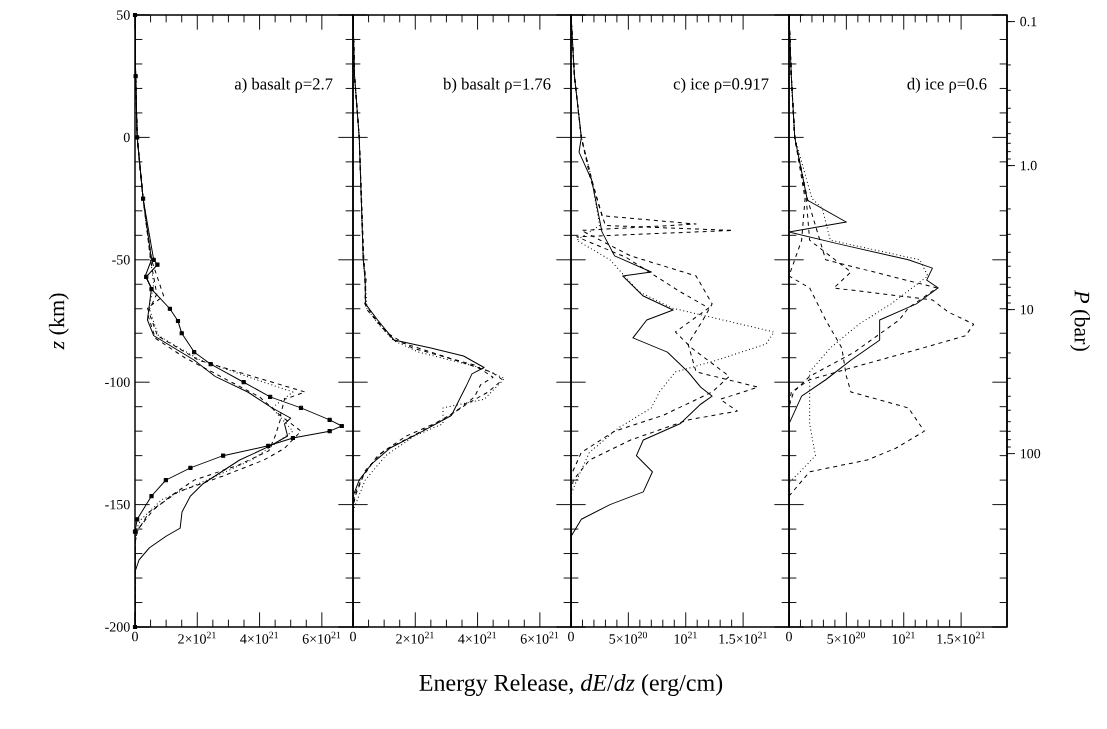 This screenshot has height=729, width=1107. I want to click on y-tick-label: -200, so click(117, 627).